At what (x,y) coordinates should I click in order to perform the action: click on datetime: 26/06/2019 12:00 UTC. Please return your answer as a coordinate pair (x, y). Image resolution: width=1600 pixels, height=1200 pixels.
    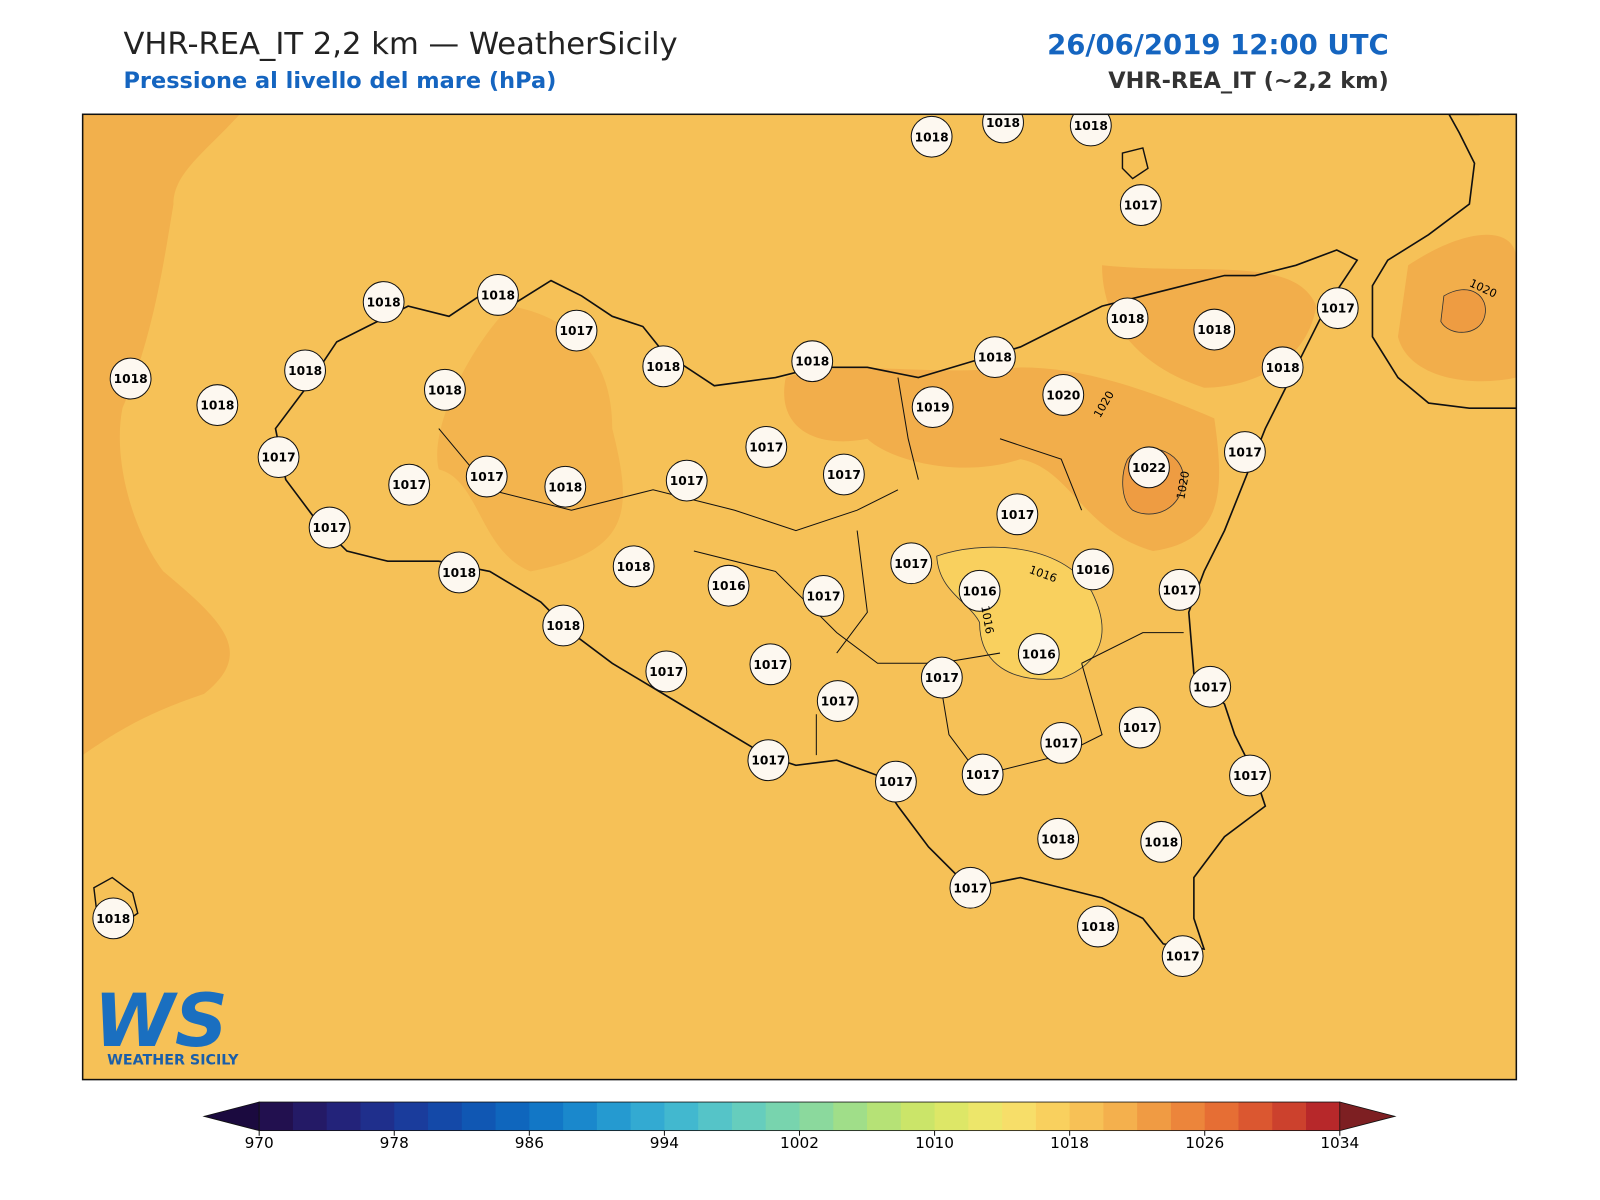
    Looking at the image, I should click on (1218, 45).